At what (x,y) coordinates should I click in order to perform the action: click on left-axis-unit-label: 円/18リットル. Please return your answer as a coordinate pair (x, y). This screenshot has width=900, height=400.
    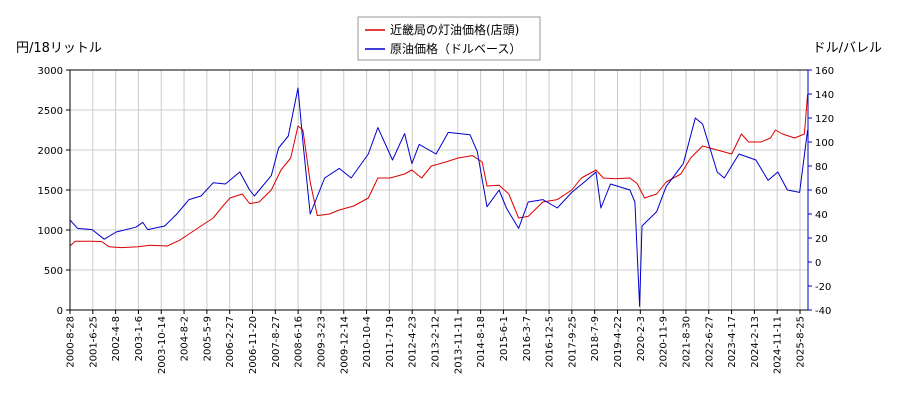
    Looking at the image, I should click on (59, 48).